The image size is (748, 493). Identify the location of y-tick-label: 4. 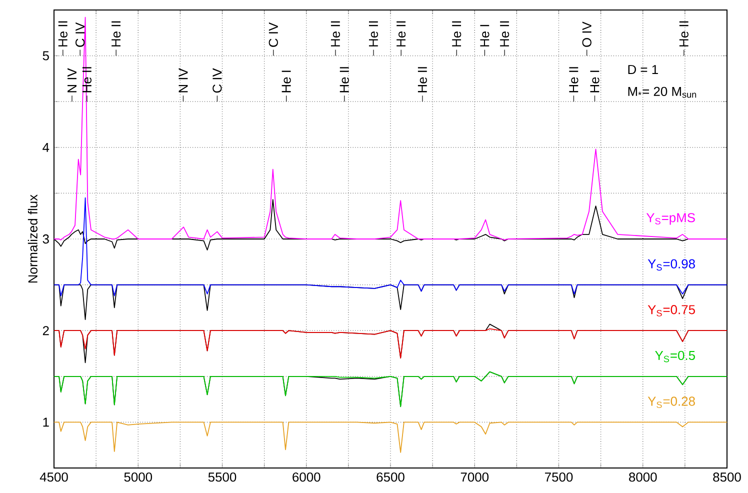
(46, 147).